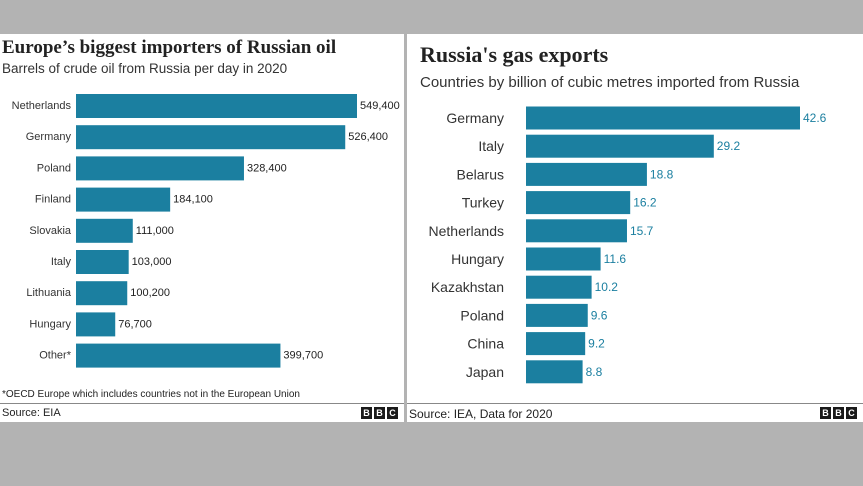 Image resolution: width=863 pixels, height=486 pixels. I want to click on value-label: 15.7, so click(642, 231).